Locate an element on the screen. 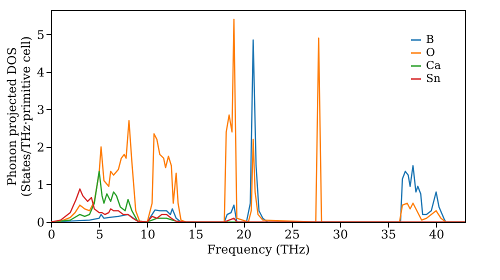 The height and width of the screenshot is (280, 500). y-tick-label: 5 is located at coordinates (40, 35).